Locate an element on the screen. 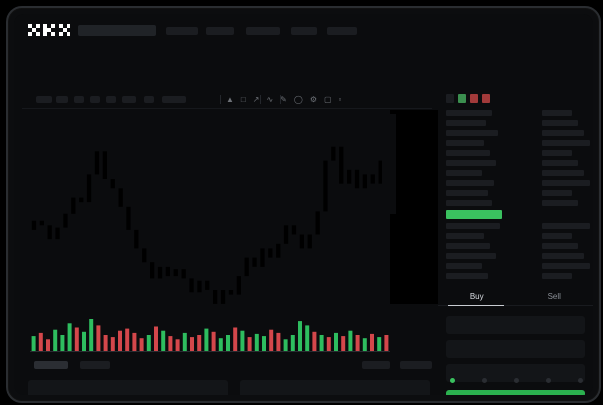  chart-toolbar: ▲□↗∿✎◯⚙▢▫ is located at coordinates (227, 99).